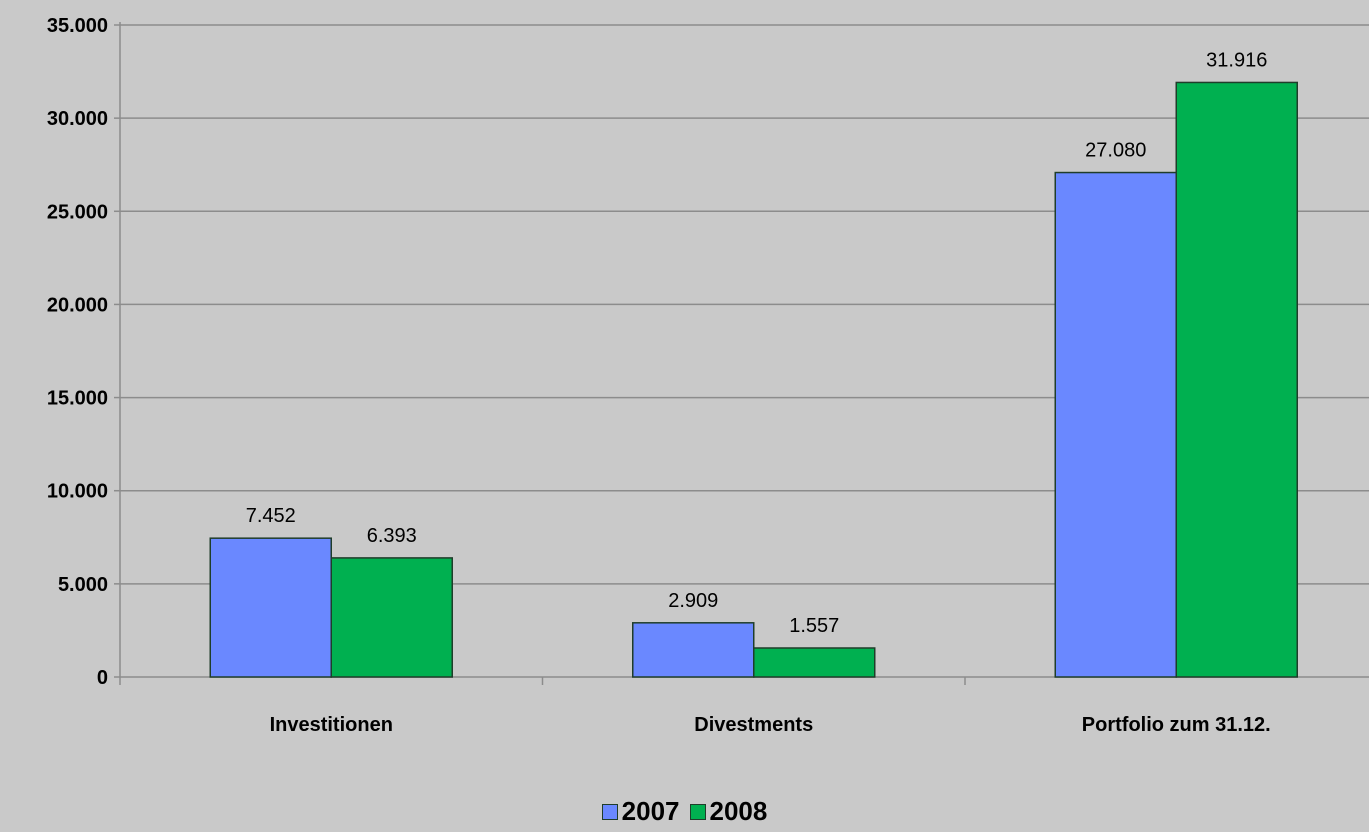  Describe the element at coordinates (331, 725) in the screenshot. I see `x-tick-label: Investitionen` at that location.